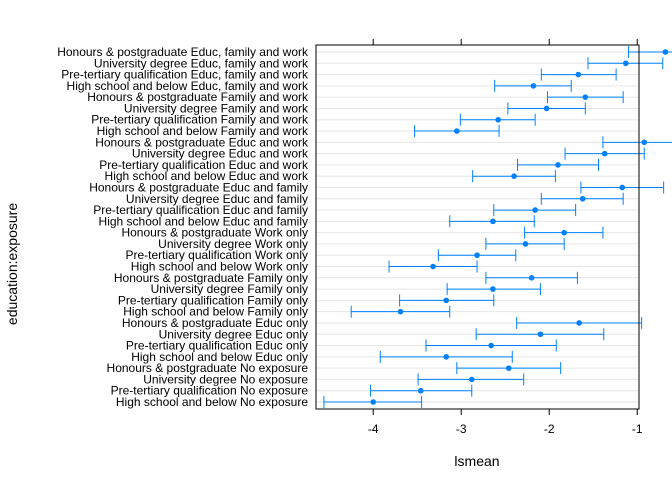 The width and height of the screenshot is (672, 480). I want to click on x-tick-label: -2, so click(549, 429).